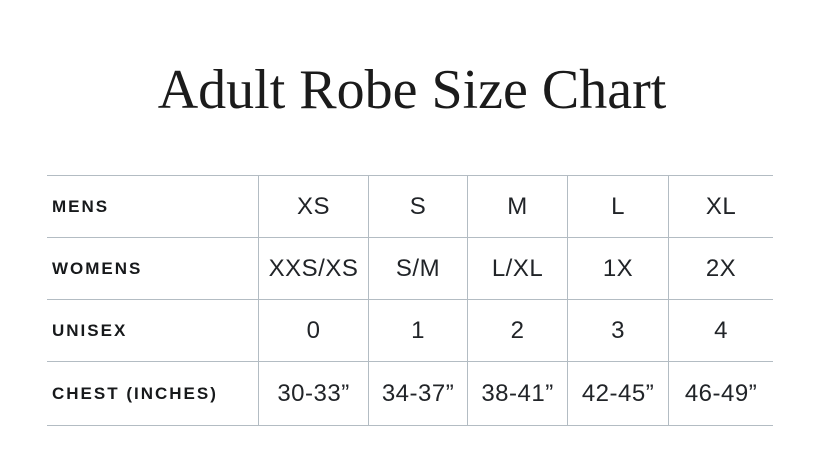 The height and width of the screenshot is (474, 824). Describe the element at coordinates (517, 330) in the screenshot. I see `table-cell: 2` at that location.